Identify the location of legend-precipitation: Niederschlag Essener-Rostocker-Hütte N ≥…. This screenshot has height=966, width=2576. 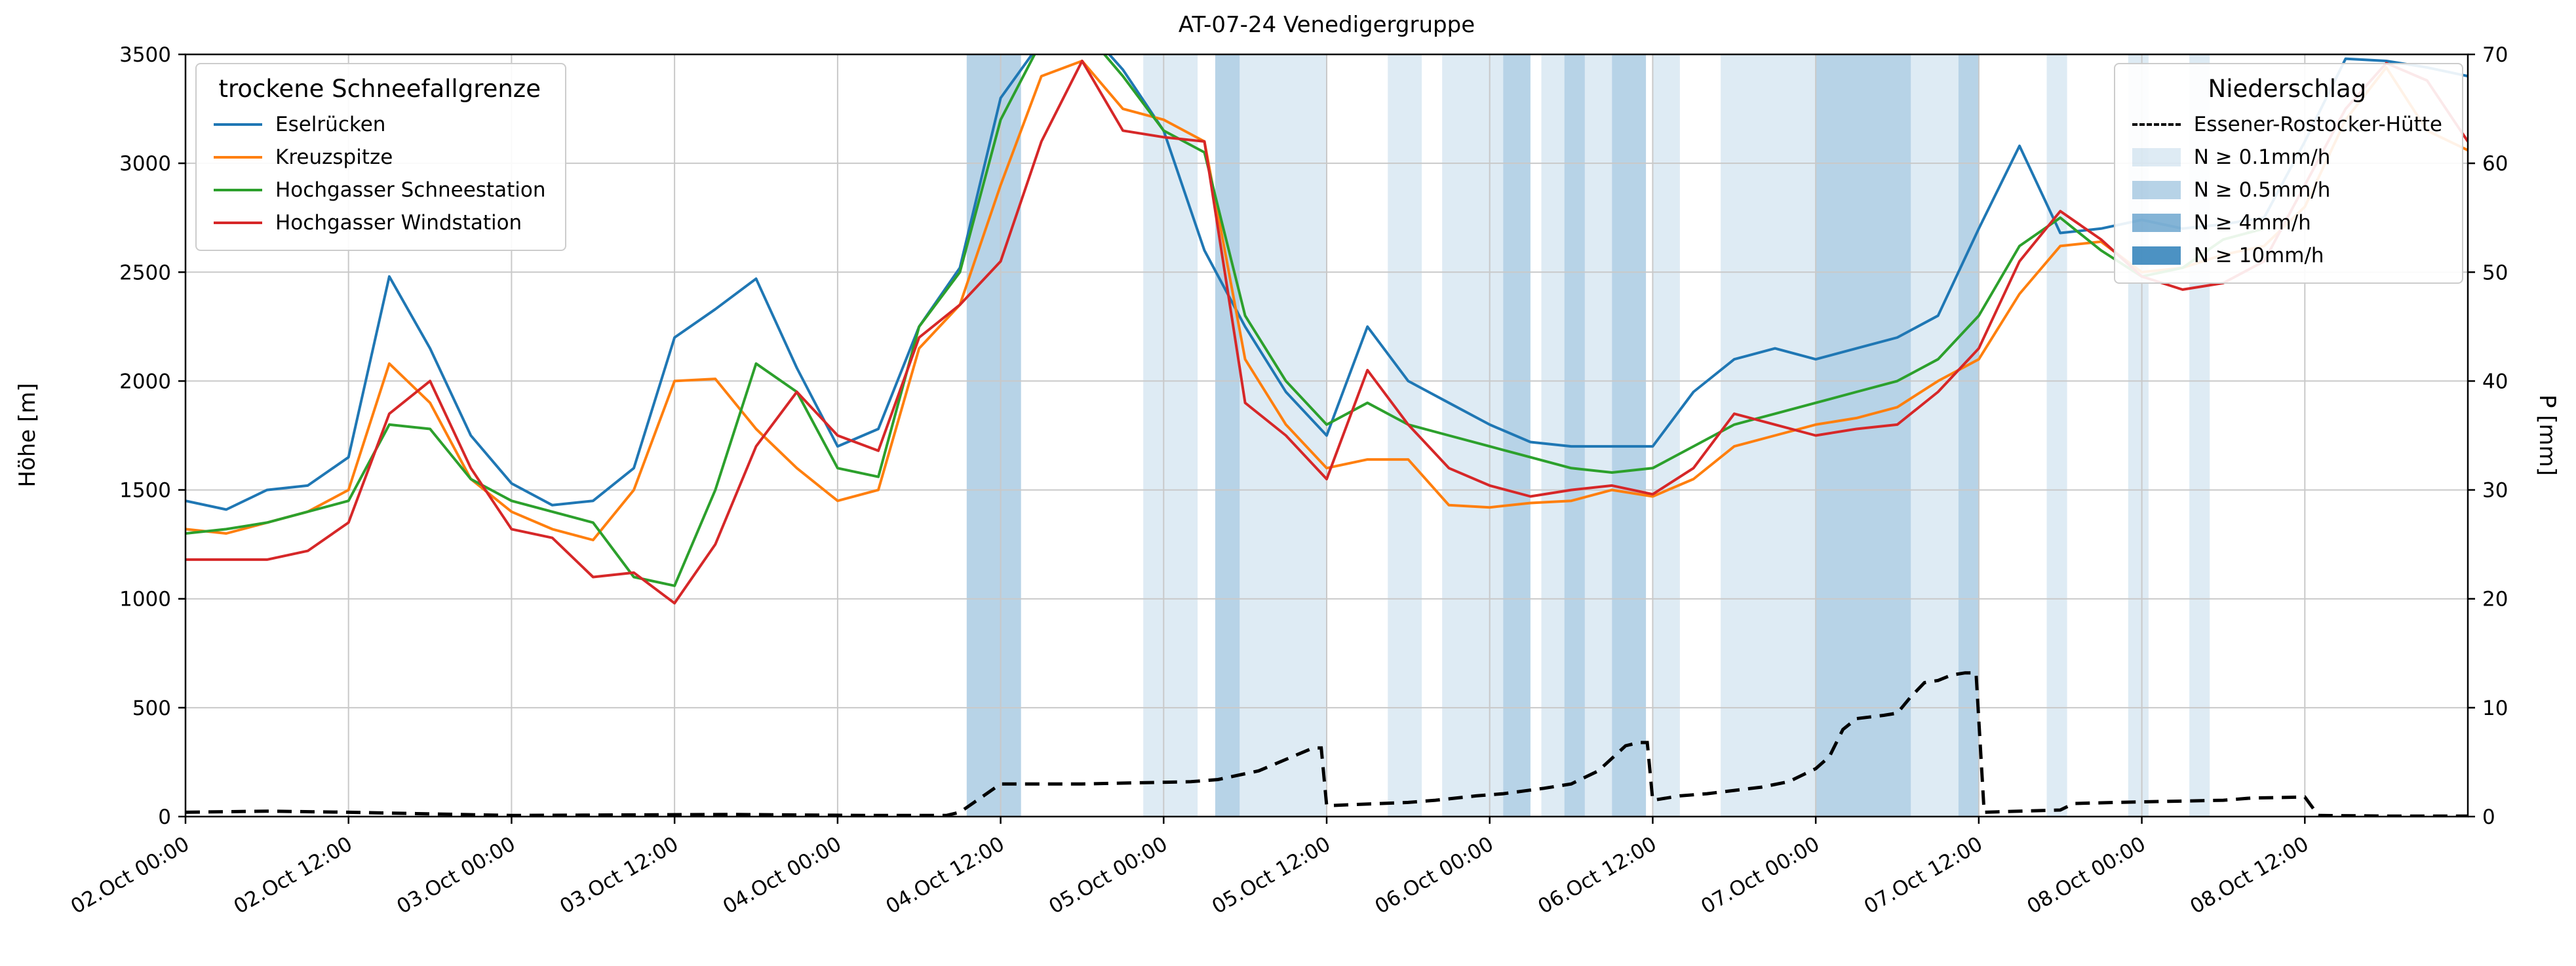
(2288, 173).